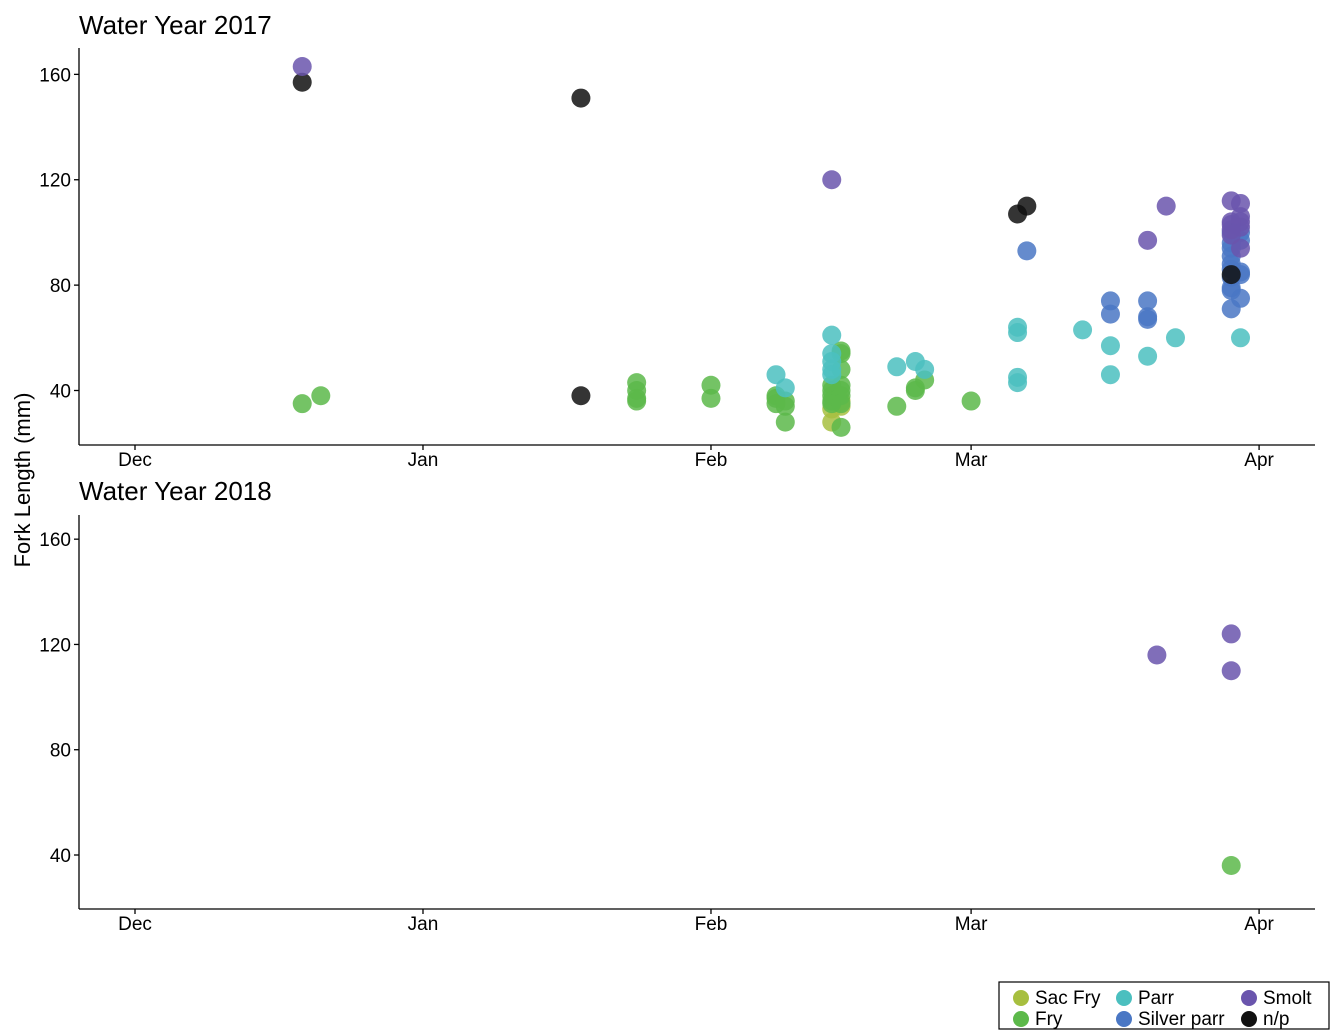  What do you see at coordinates (22, 480) in the screenshot?
I see `y-axis-label: Fork Length (mm)` at bounding box center [22, 480].